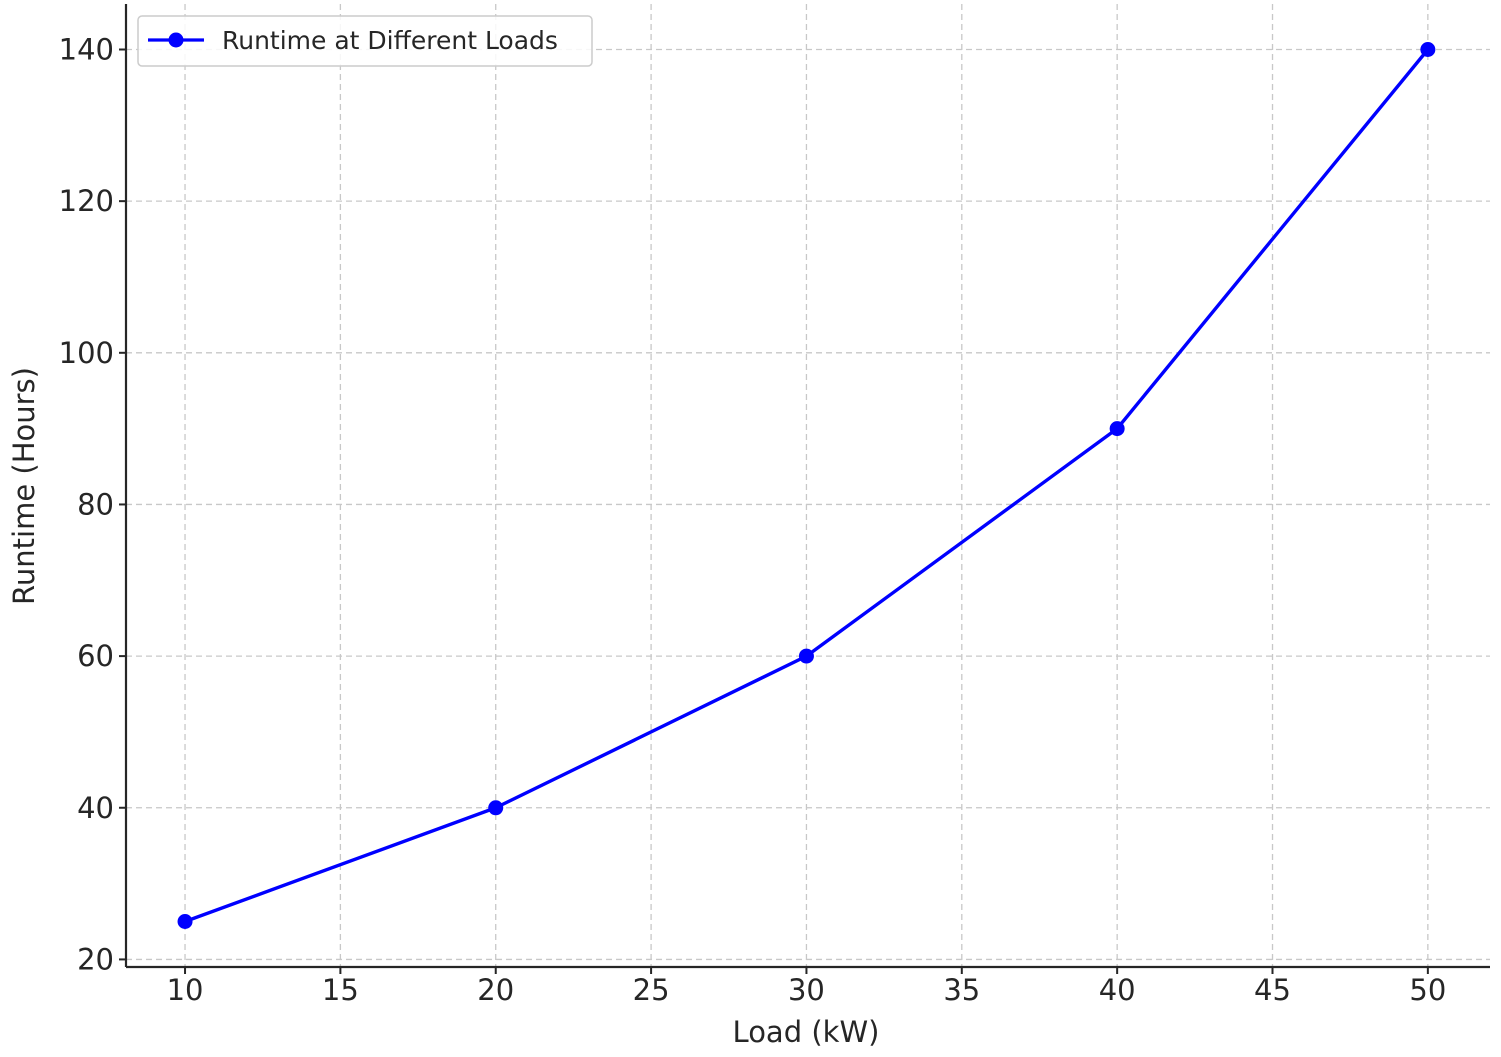 This screenshot has width=1501, height=1057. Describe the element at coordinates (806, 1032) in the screenshot. I see `x-axis-label: Load (kW)` at that location.